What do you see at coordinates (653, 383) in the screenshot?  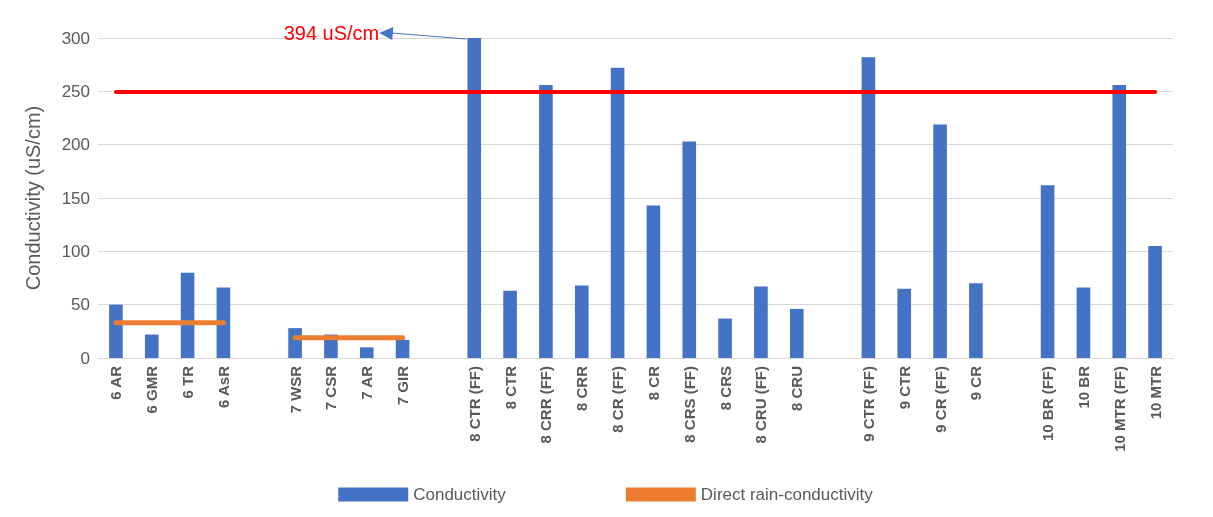 I see `x-tick-label: 8 CR` at bounding box center [653, 383].